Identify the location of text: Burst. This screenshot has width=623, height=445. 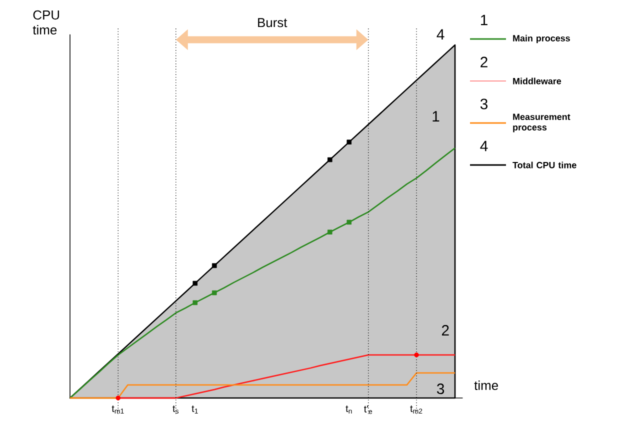
(273, 23).